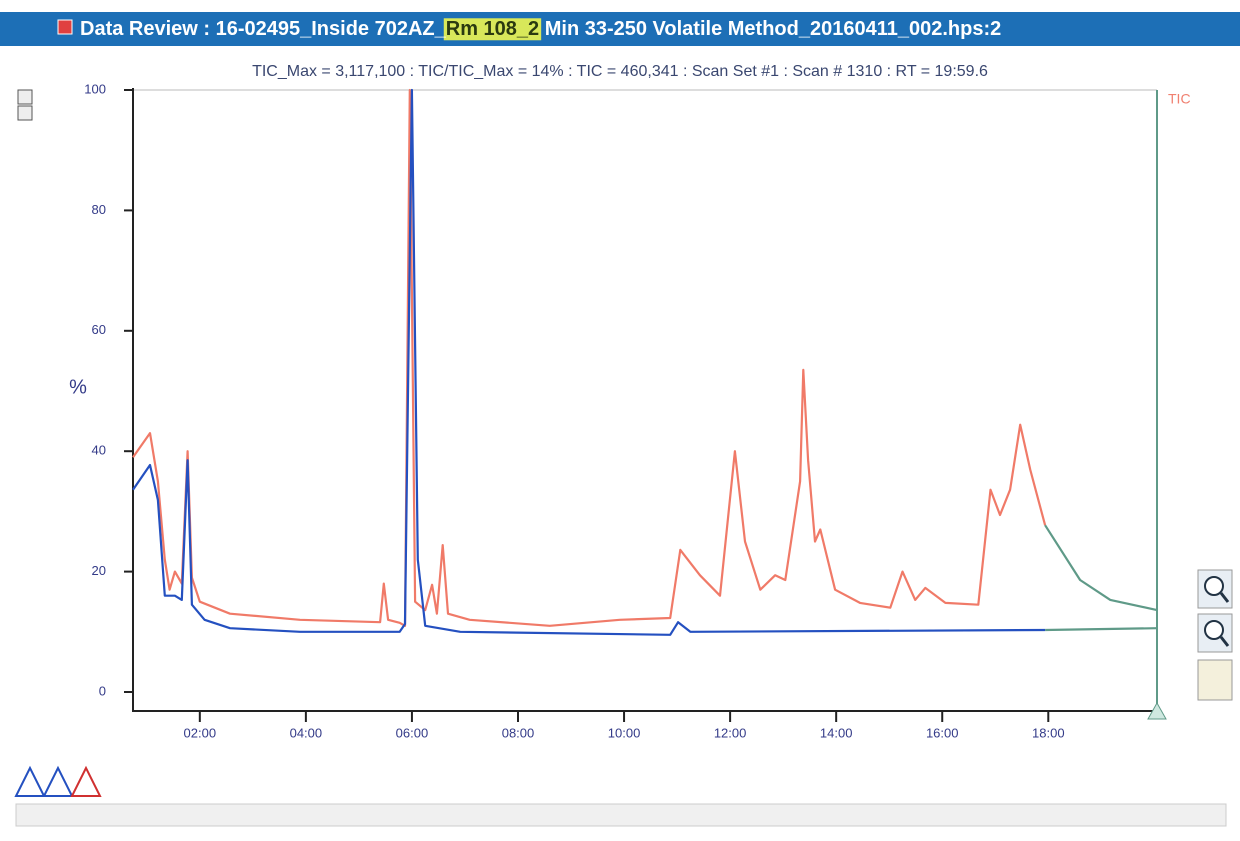 The image size is (1240, 841). What do you see at coordinates (99, 329) in the screenshot?
I see `y-tick-label: 60` at bounding box center [99, 329].